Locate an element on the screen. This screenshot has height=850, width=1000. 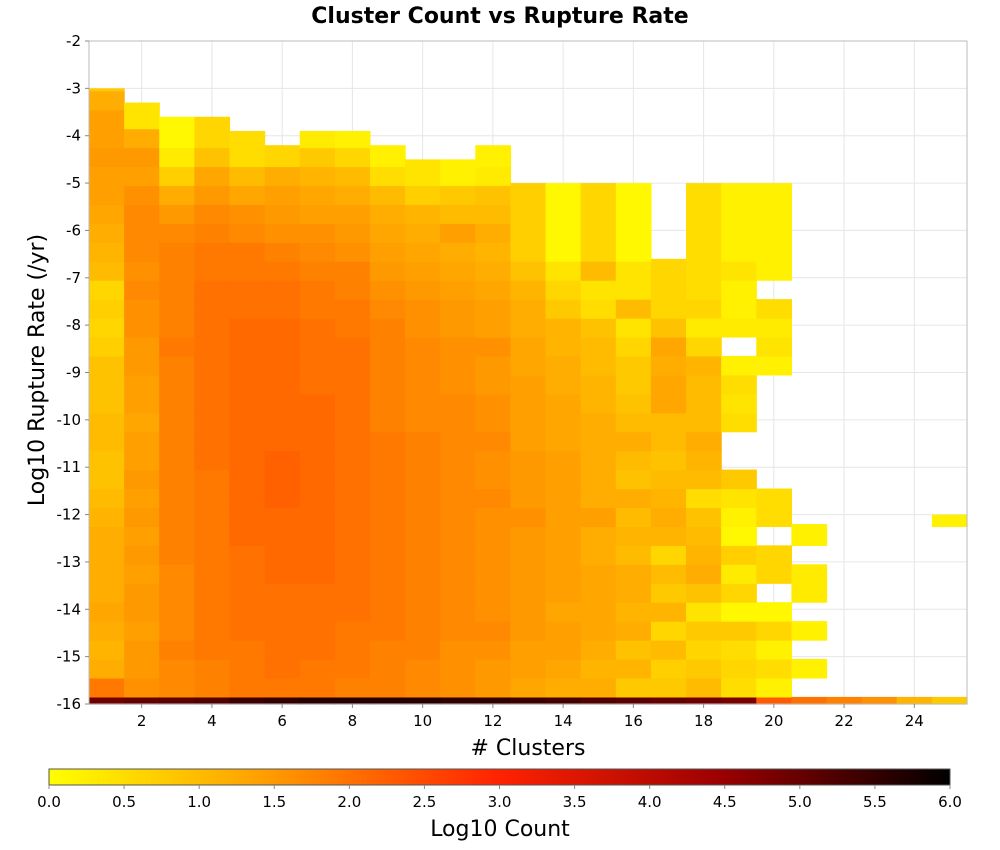
x-axis-label: # Clusters is located at coordinates (528, 748).